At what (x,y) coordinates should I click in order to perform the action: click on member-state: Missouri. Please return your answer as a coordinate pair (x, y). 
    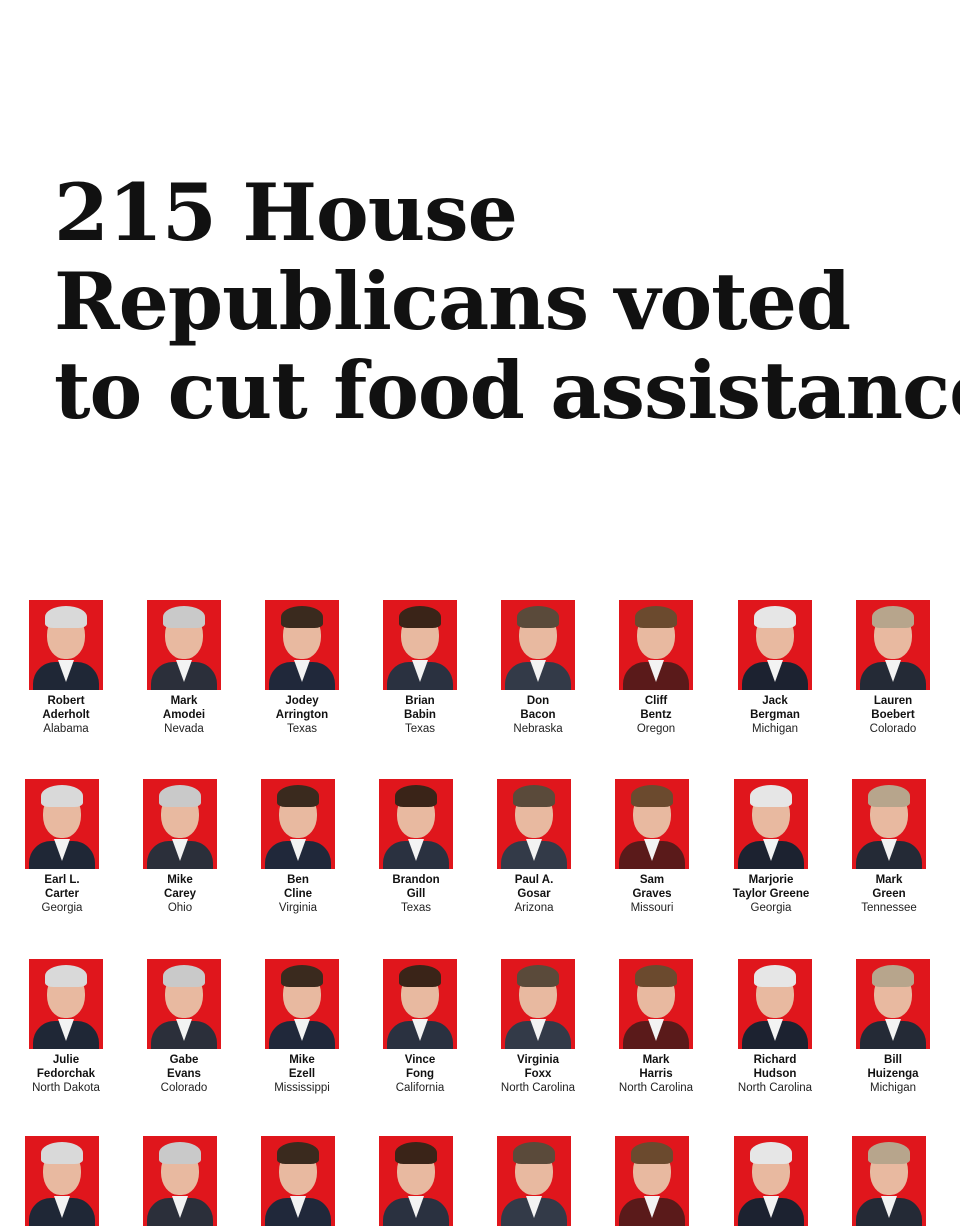
    Looking at the image, I should click on (652, 908).